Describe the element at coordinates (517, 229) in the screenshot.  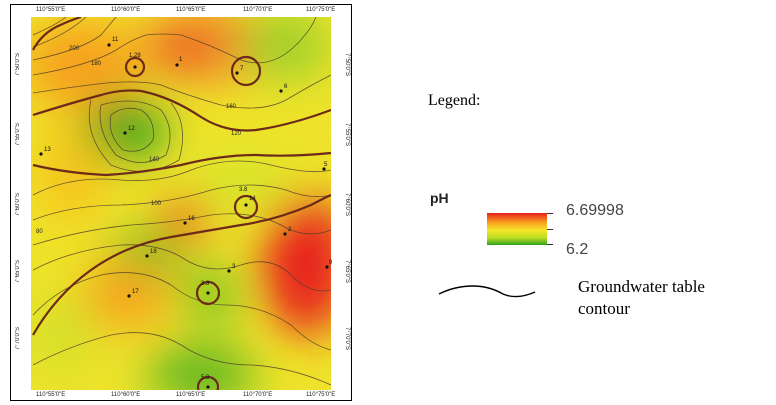
I see `ph-color-ramp` at that location.